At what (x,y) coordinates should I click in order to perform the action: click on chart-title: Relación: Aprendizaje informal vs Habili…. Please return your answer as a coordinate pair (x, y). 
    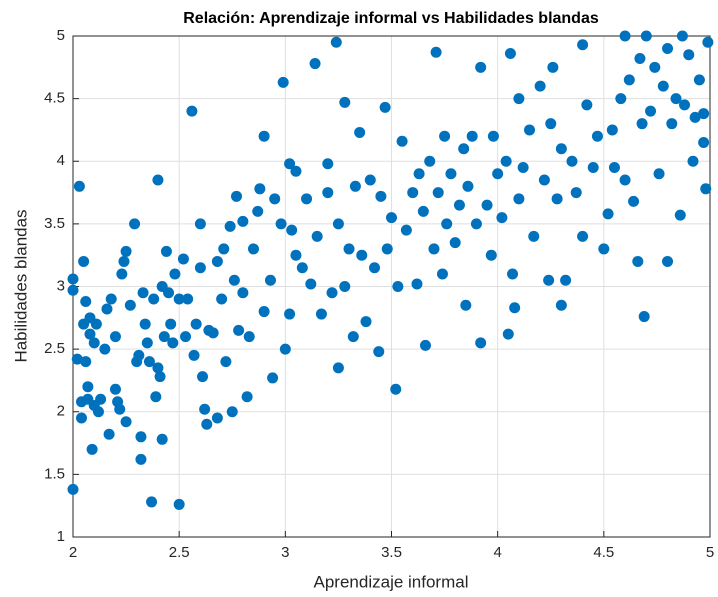
    Looking at the image, I should click on (391, 18).